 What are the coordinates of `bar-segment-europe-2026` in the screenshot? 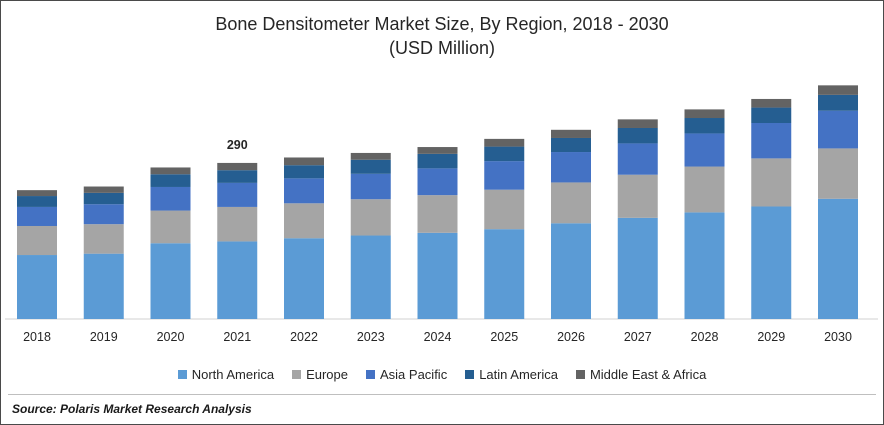 It's located at (571, 203).